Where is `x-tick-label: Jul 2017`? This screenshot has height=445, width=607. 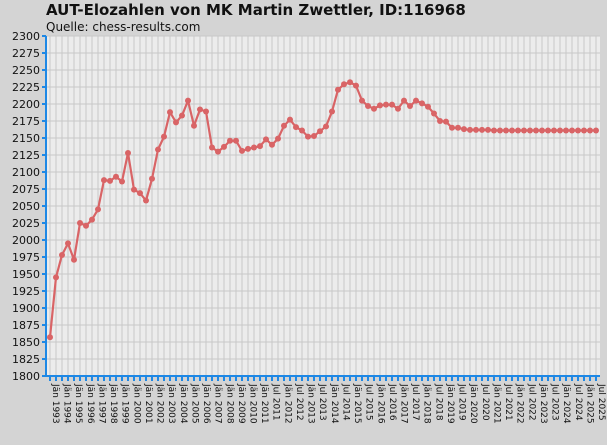
x-tick-label: Jul 2017 is located at coordinates (415, 402).